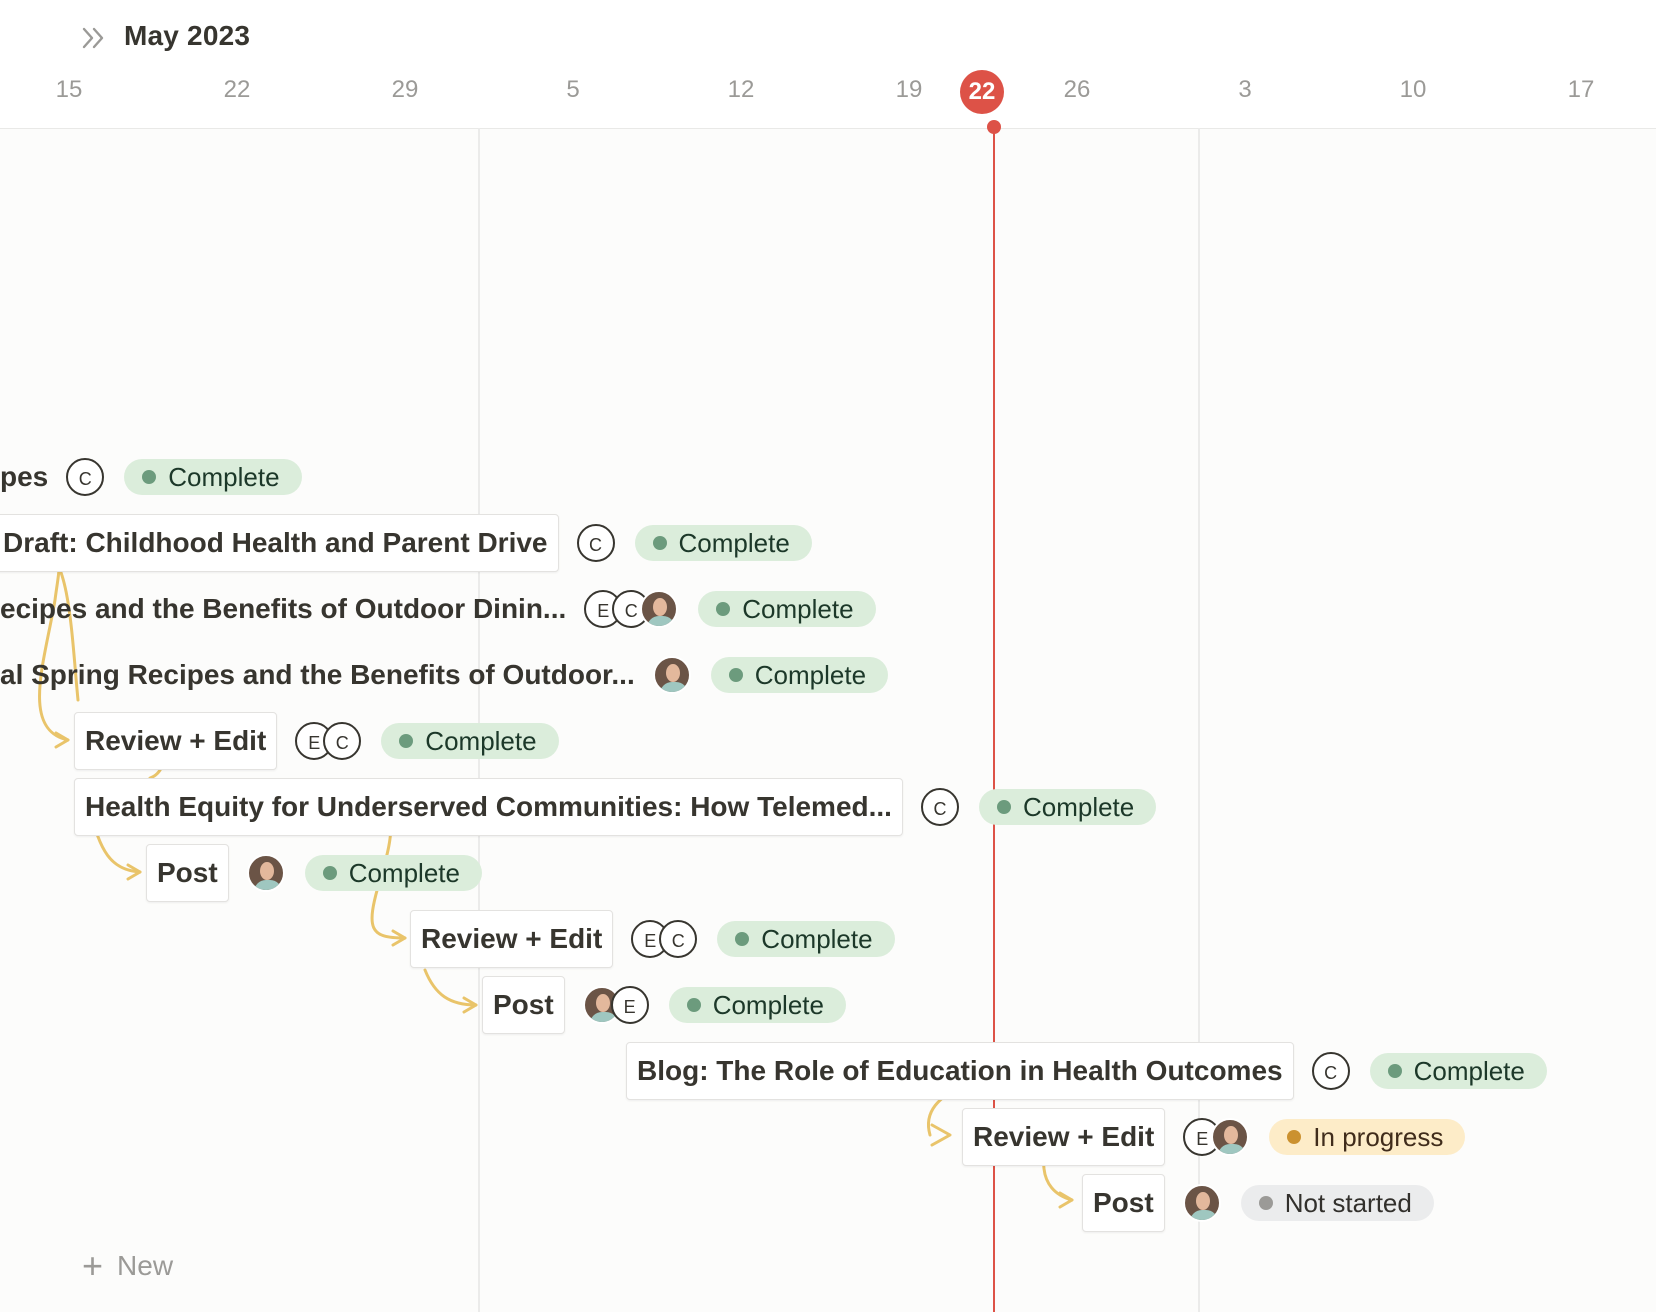  I want to click on timeline-row: Post Complete, so click(314, 873).